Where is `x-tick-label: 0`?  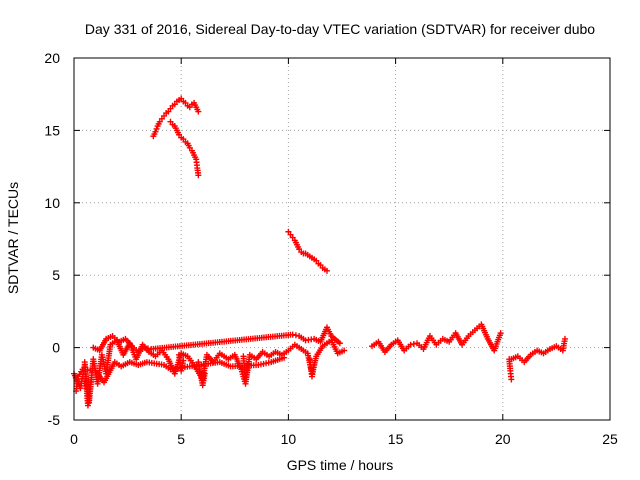 x-tick-label: 0 is located at coordinates (74, 439).